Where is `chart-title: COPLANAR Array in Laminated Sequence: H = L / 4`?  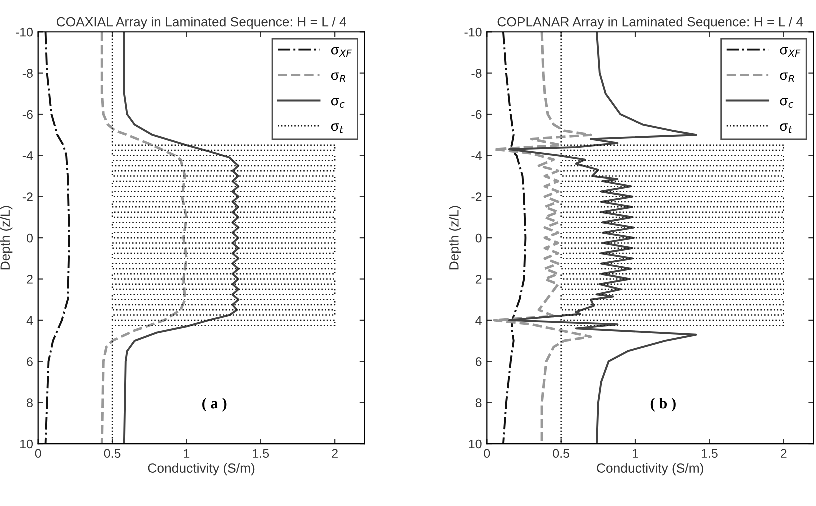 chart-title: COPLANAR Array in Laminated Sequence: H = L / 4 is located at coordinates (651, 23).